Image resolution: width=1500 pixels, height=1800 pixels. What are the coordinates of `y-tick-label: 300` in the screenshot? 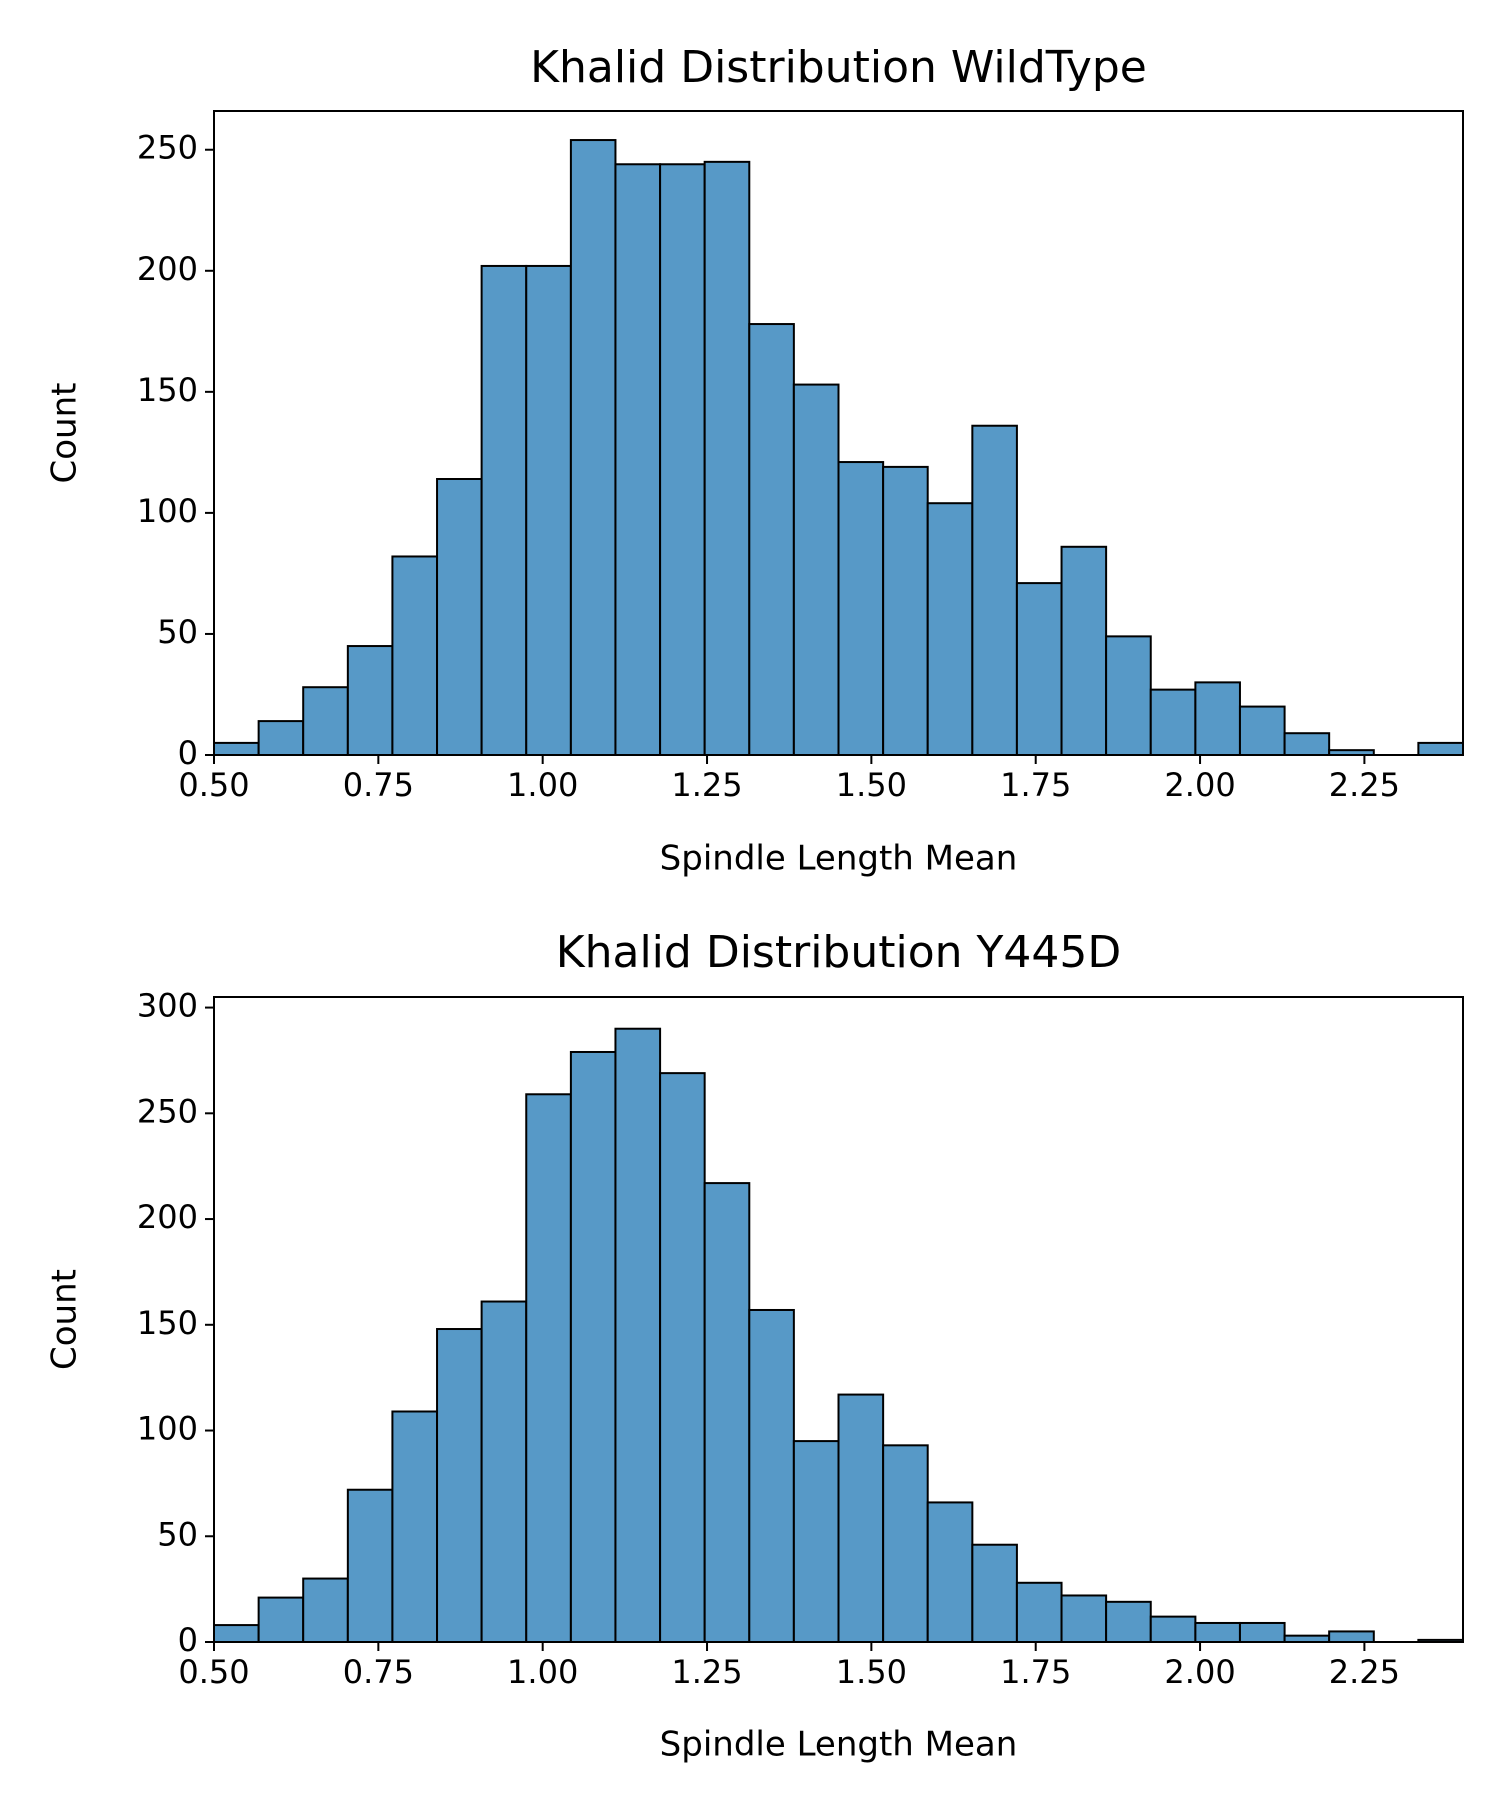 It's located at (167, 1006).